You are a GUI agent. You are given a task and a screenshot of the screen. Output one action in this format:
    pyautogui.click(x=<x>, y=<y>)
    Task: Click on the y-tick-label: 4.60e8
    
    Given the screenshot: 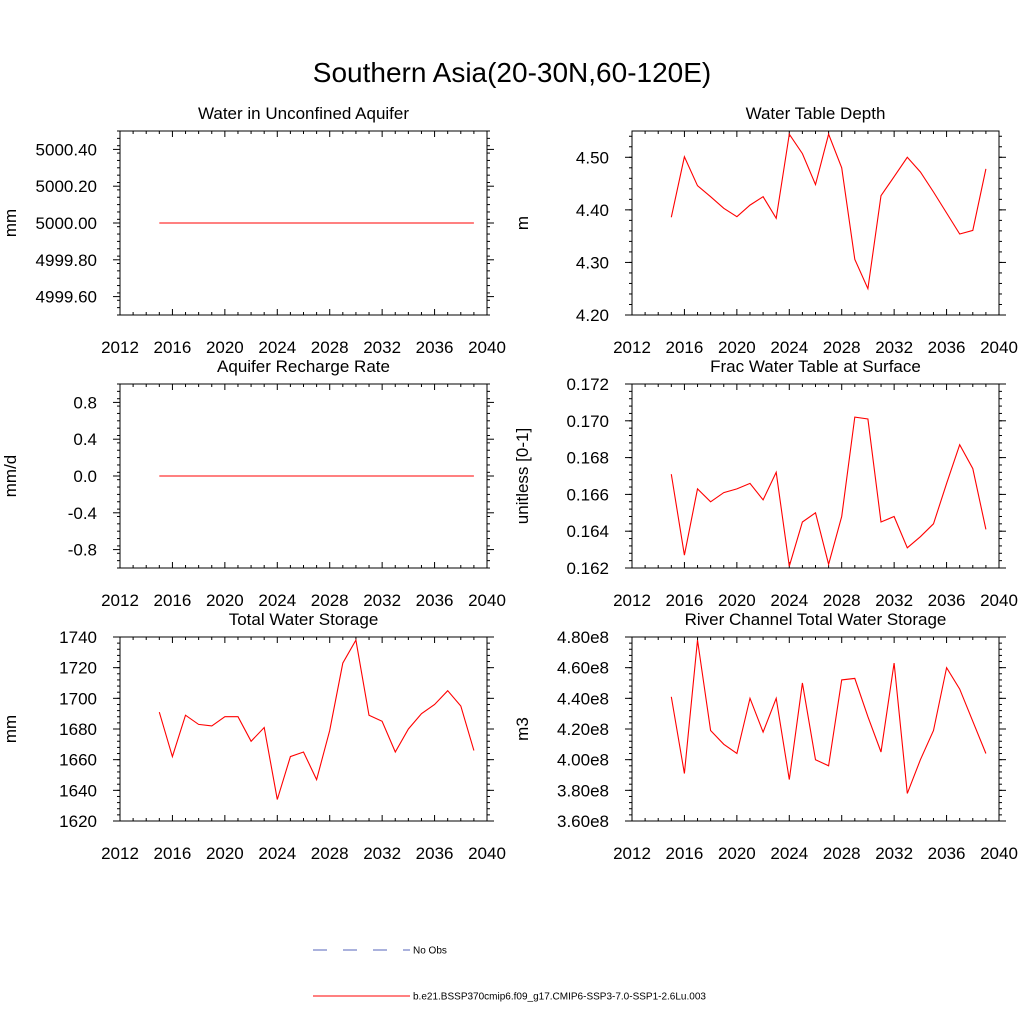 What is the action you would take?
    pyautogui.click(x=583, y=668)
    